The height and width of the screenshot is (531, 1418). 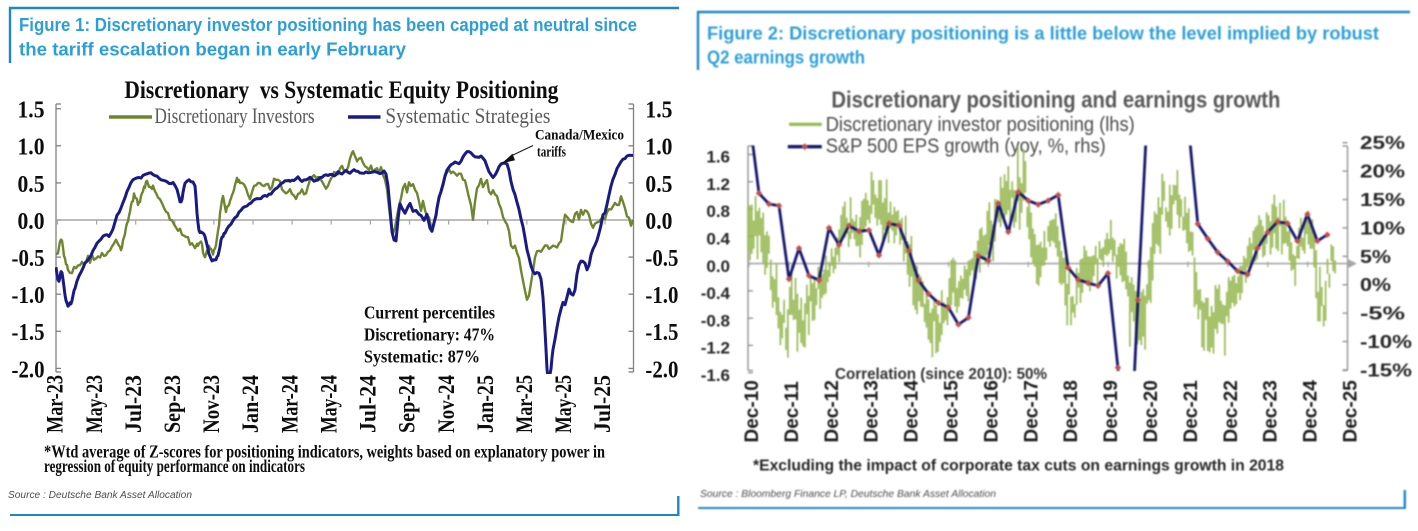 What do you see at coordinates (715, 320) in the screenshot?
I see `svg-text: -0.8` at bounding box center [715, 320].